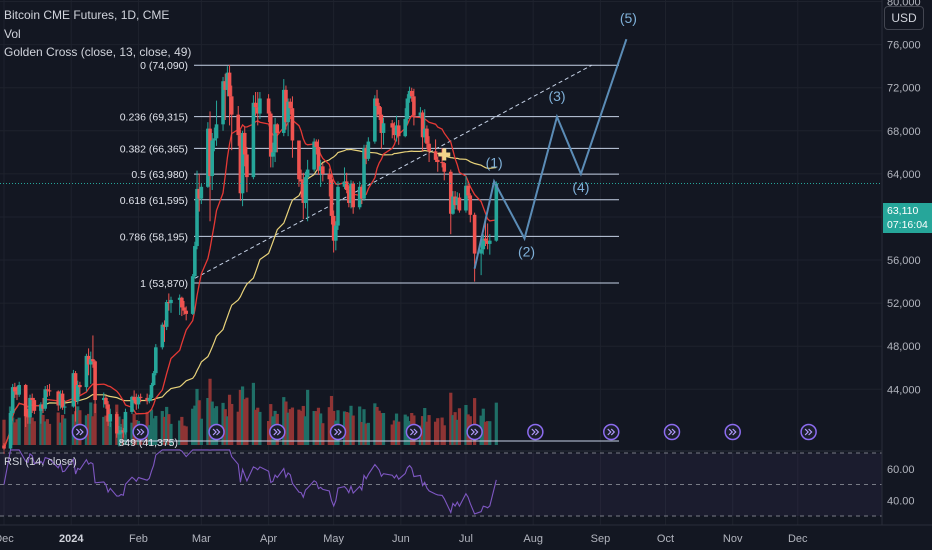 Image resolution: width=932 pixels, height=550 pixels. Describe the element at coordinates (904, 304) in the screenshot. I see `price-axis-tick: 52,000` at that location.